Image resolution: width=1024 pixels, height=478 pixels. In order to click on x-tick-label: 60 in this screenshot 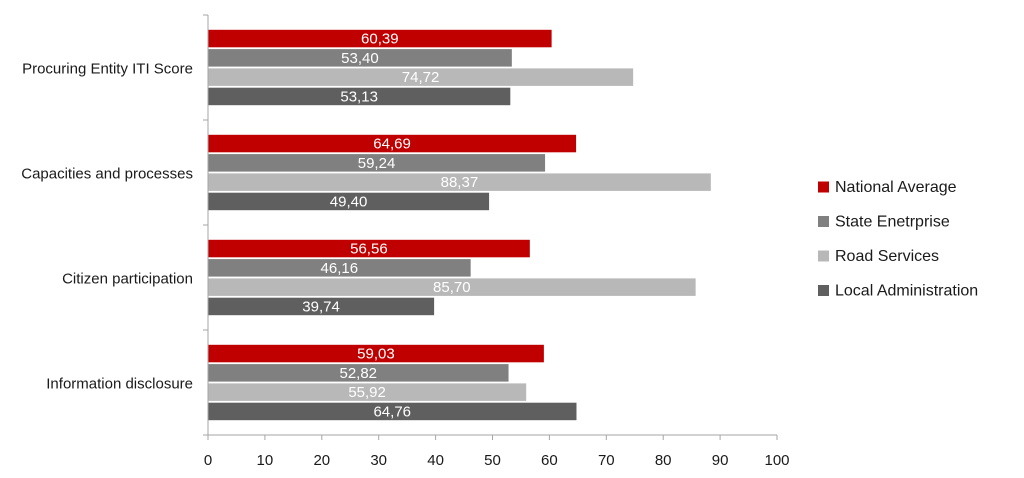, I will do `click(549, 460)`.